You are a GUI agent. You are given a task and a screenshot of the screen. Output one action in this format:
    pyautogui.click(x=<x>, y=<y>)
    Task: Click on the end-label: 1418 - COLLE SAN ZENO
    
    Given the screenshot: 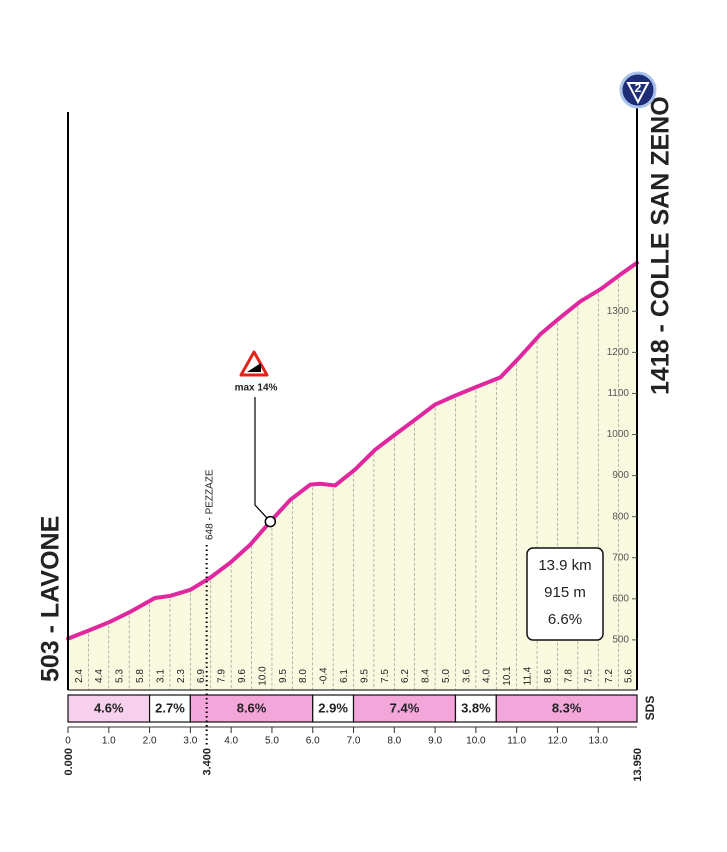 What is the action you would take?
    pyautogui.click(x=661, y=245)
    